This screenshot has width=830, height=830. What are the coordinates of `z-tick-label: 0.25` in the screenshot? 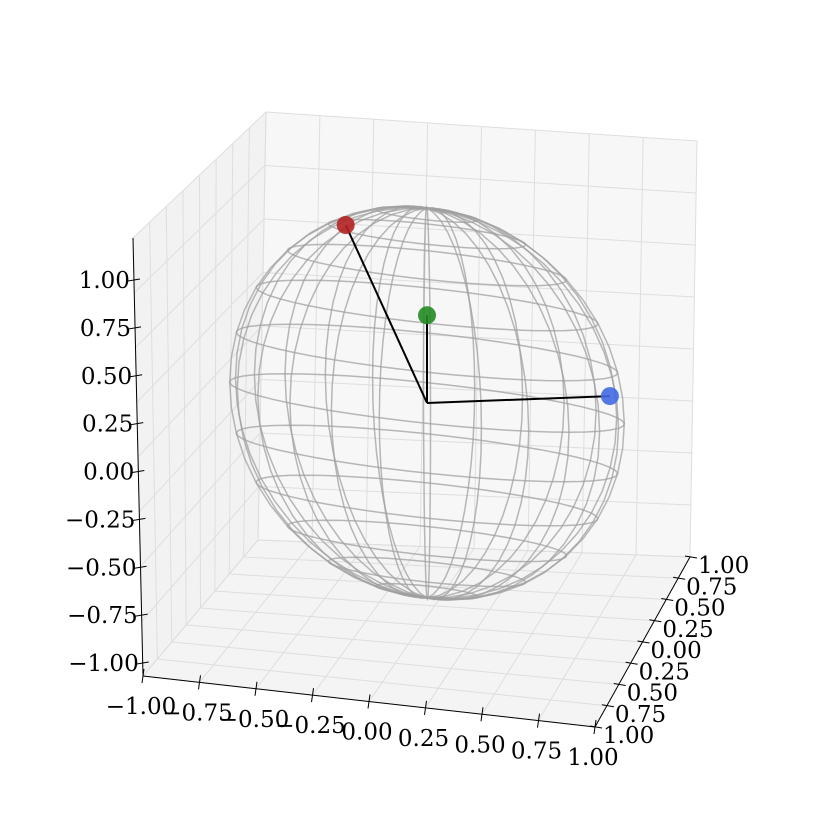 It's located at (107, 425).